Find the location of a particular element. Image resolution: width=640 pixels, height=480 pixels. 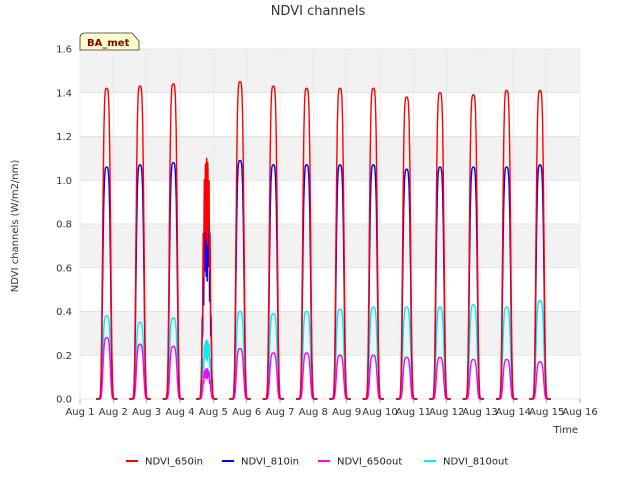

x-tick-label: Aug 12 is located at coordinates (446, 412).